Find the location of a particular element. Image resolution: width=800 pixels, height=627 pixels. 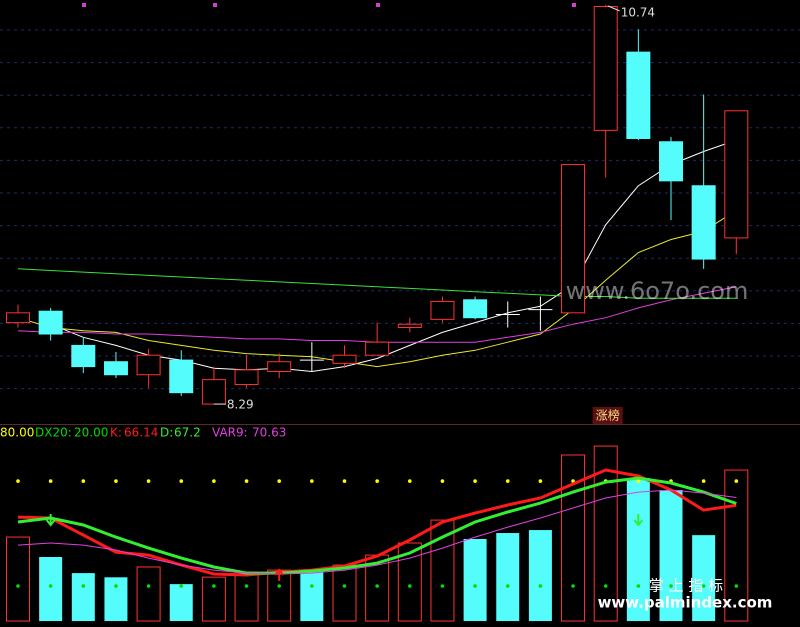

legend-value: 80.00 is located at coordinates (17, 433).